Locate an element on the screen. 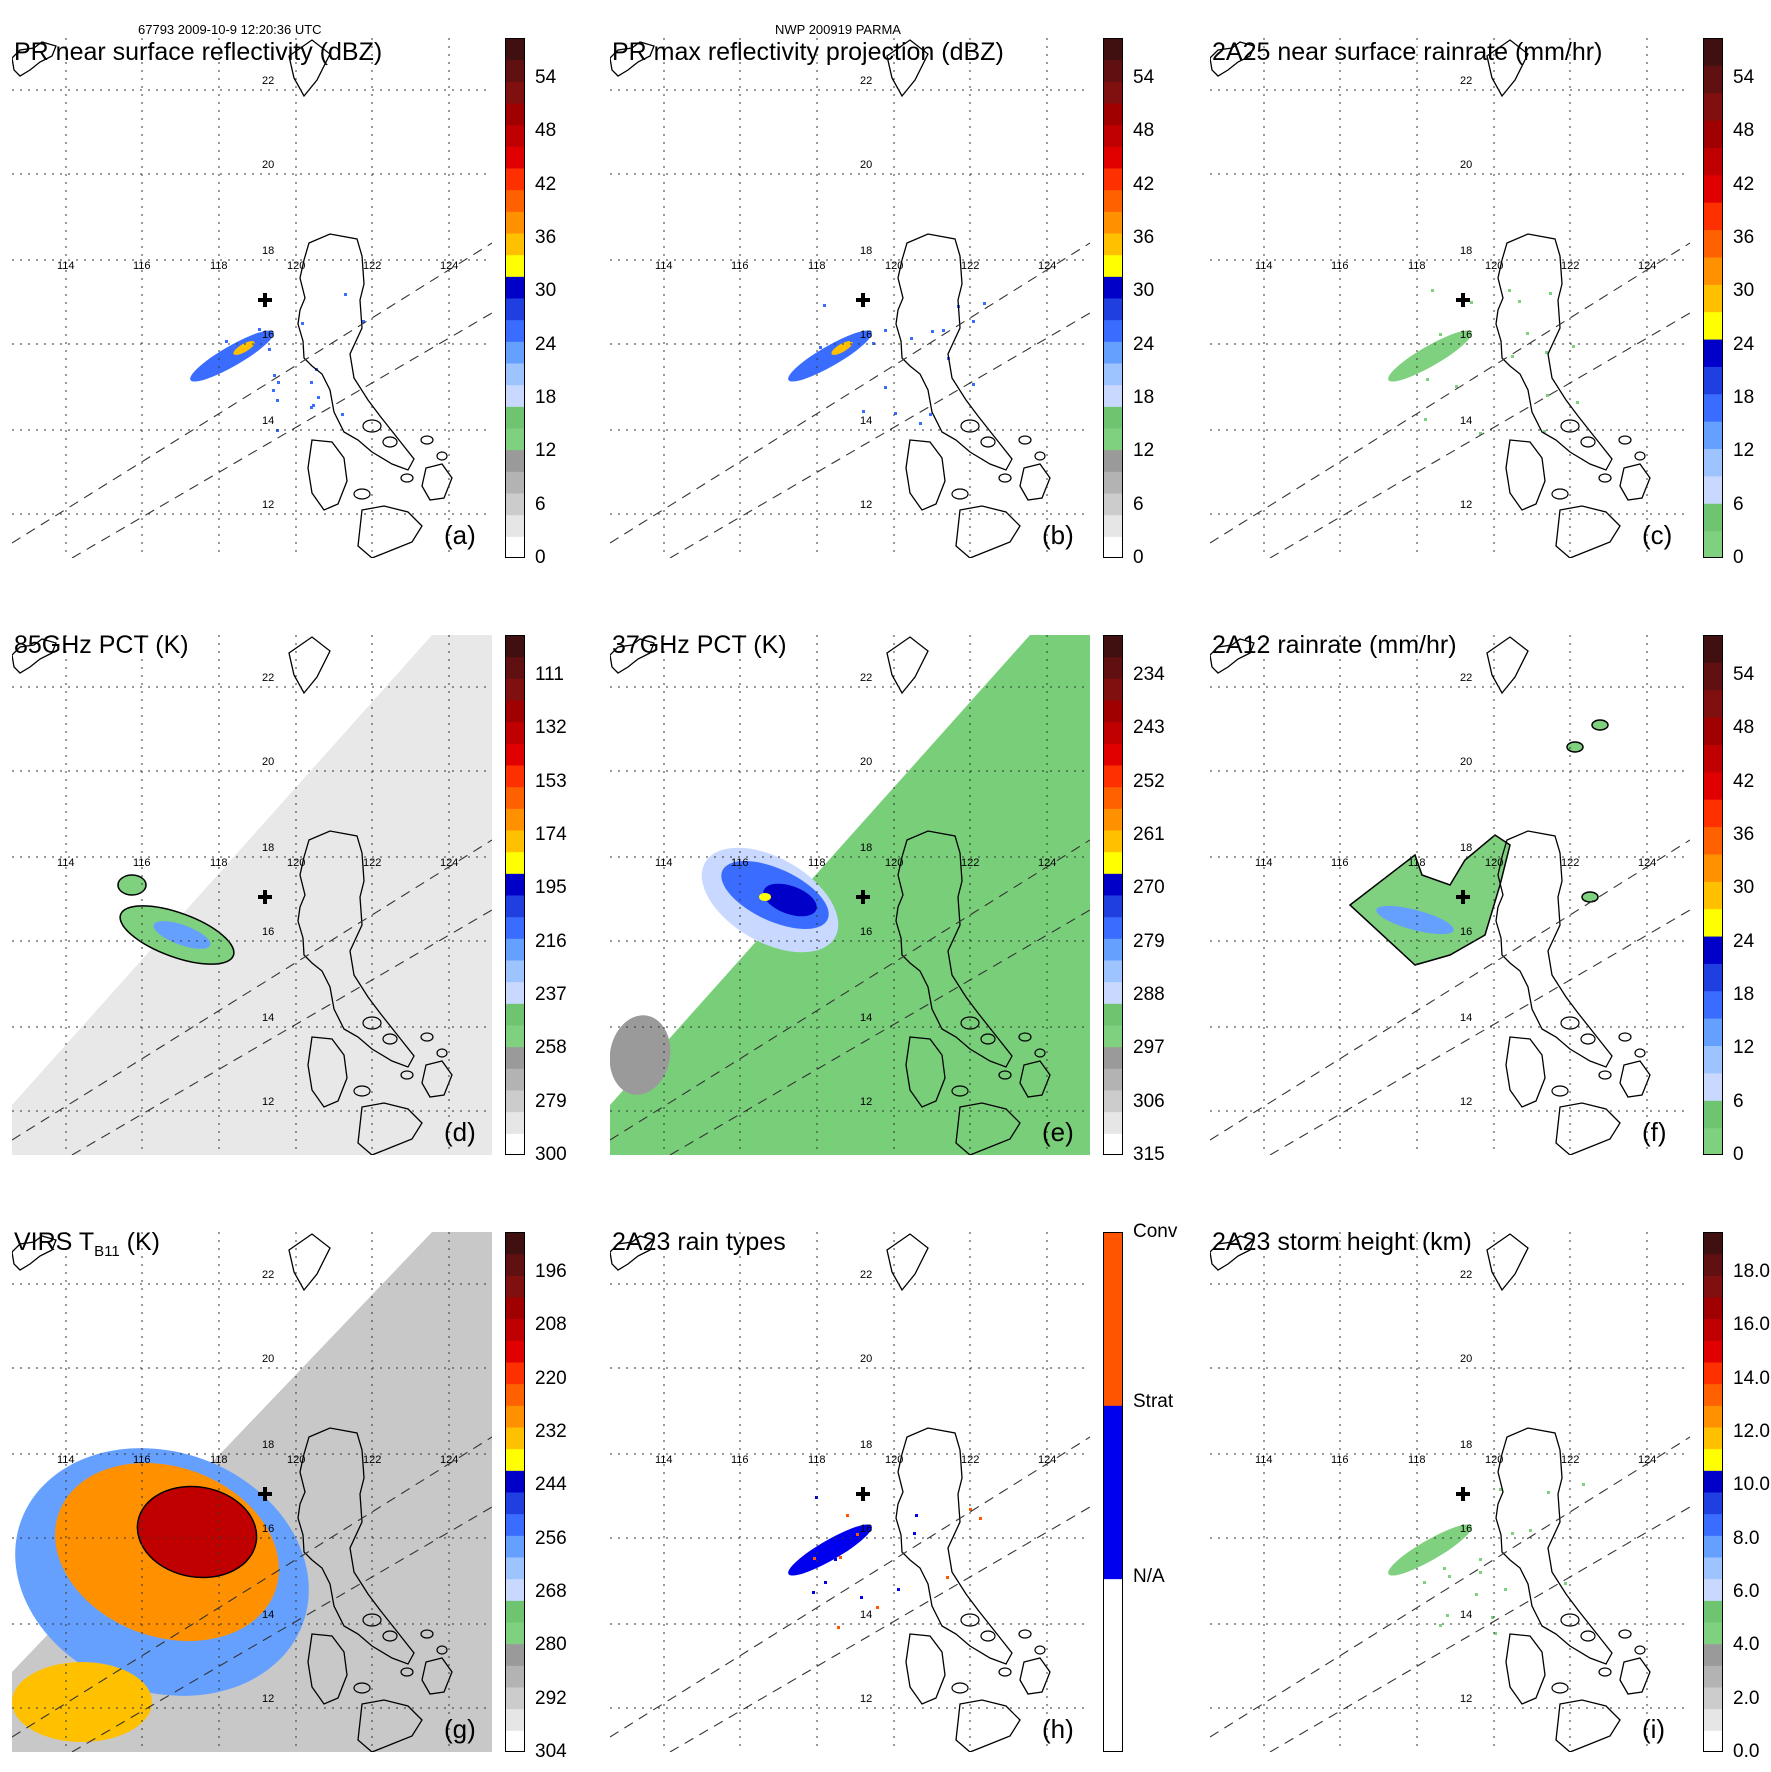 The width and height of the screenshot is (1771, 1772). lat-label: 16 is located at coordinates (268, 1529).